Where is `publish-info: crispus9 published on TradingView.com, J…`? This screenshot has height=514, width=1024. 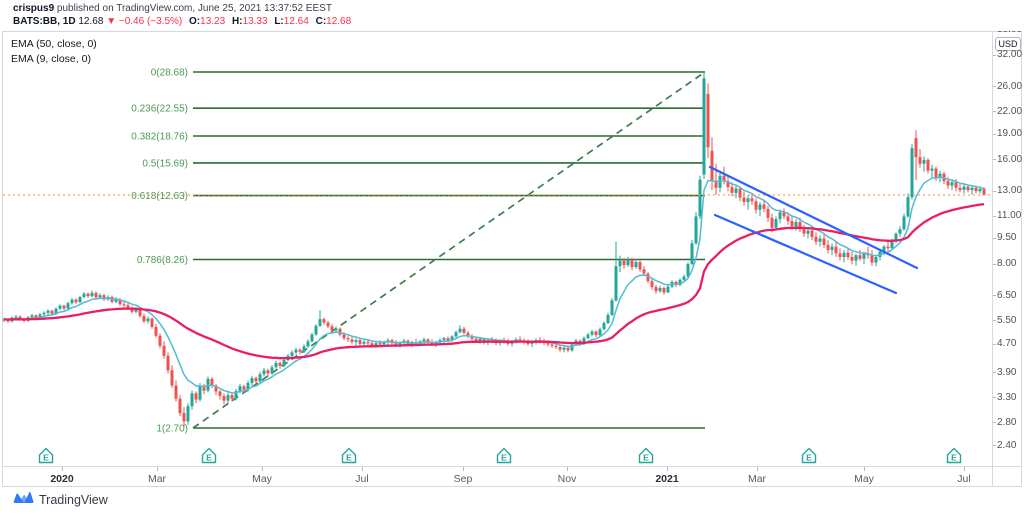 publish-info: crispus9 published on TradingView.com, J… is located at coordinates (172, 8).